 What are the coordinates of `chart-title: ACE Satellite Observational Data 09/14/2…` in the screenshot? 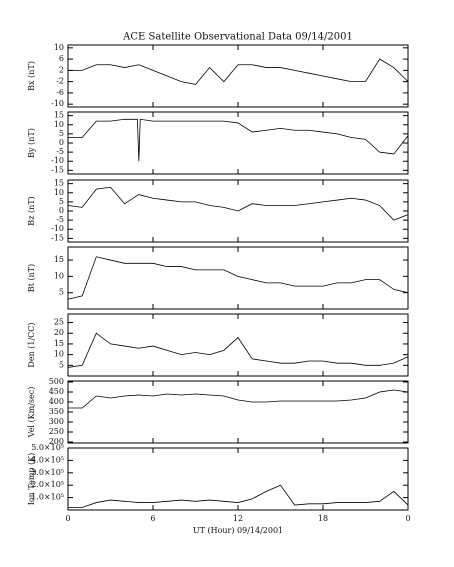 It's located at (237, 37).